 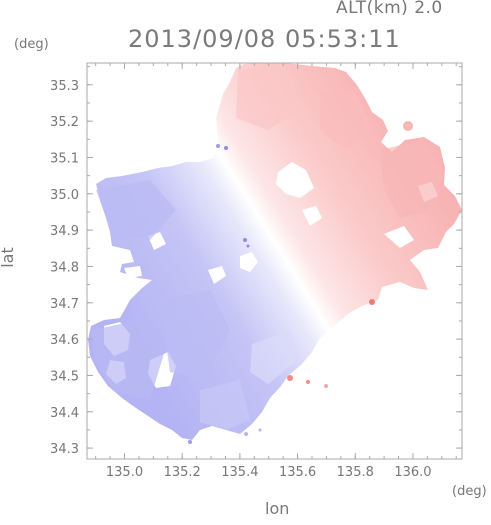 What do you see at coordinates (64, 231) in the screenshot?
I see `y-tick-label: 34.9` at bounding box center [64, 231].